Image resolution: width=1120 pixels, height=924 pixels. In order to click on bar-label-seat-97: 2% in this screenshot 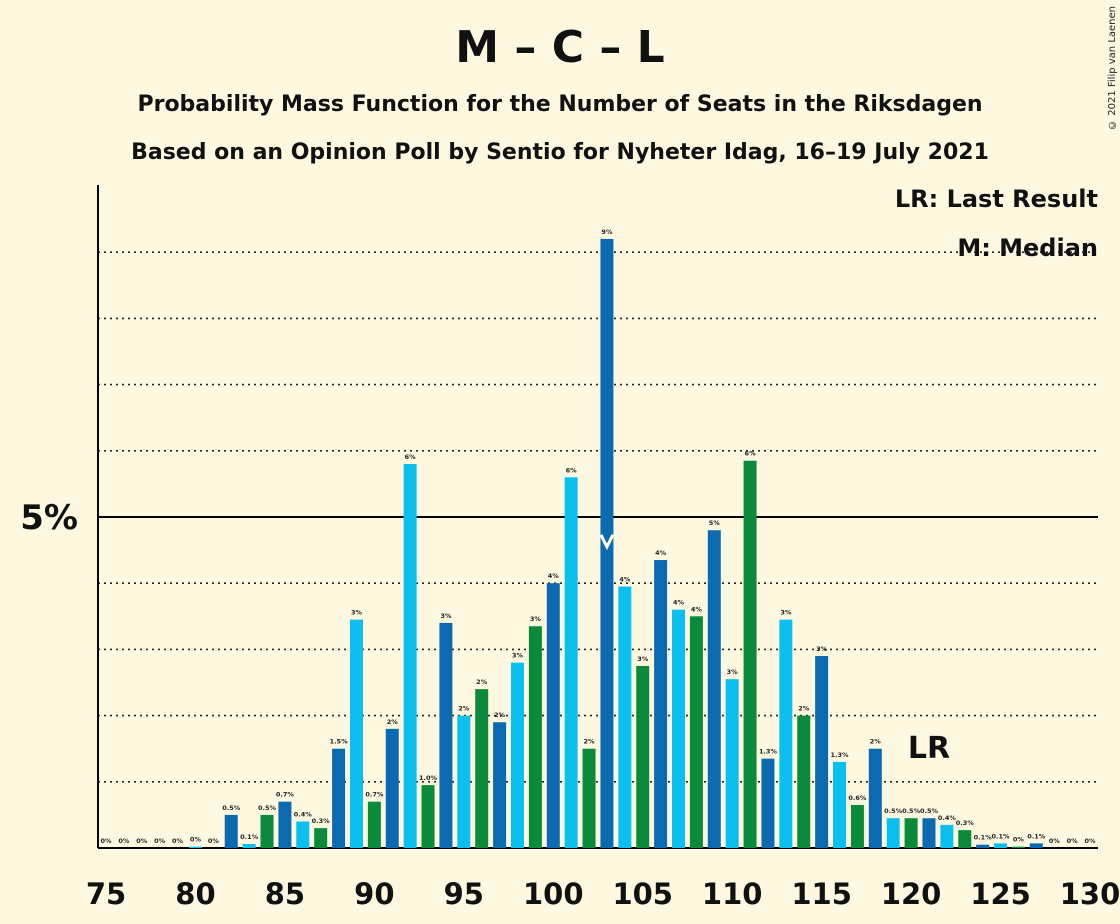, I will do `click(500, 715)`.